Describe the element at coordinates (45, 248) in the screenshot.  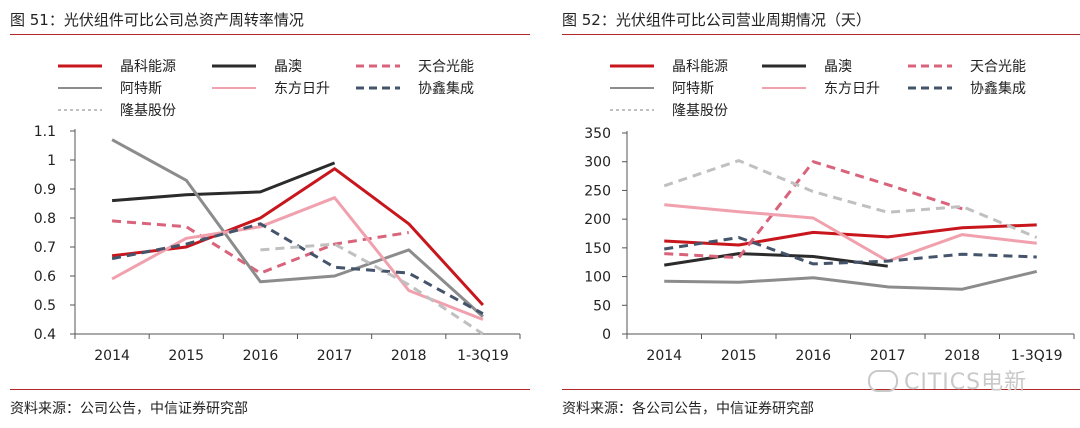
I see `y-tick-label: 0.7` at that location.